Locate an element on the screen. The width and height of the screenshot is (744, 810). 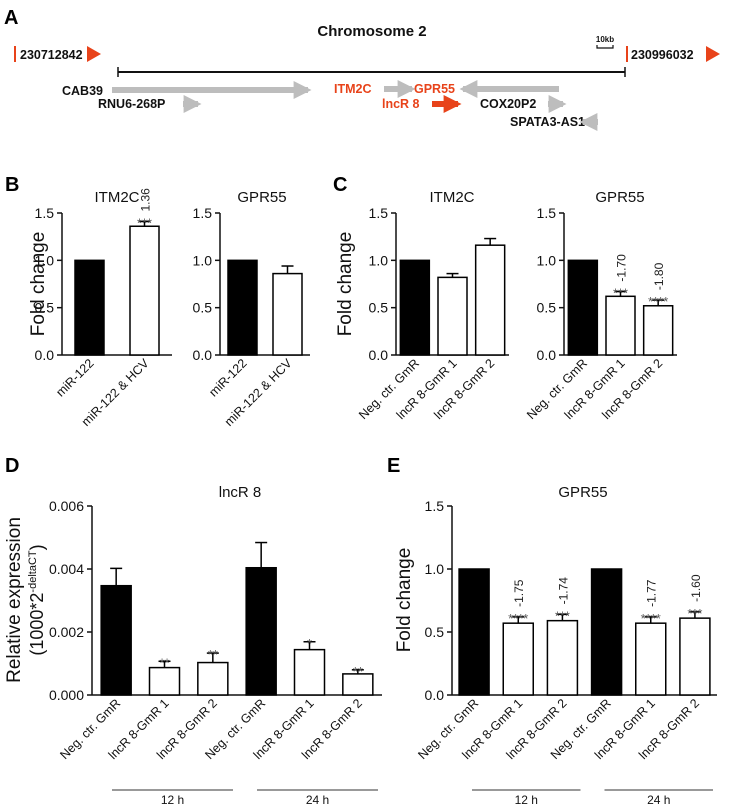
y-axis-units-superscript: -deltaCT is located at coordinates (33, 571).